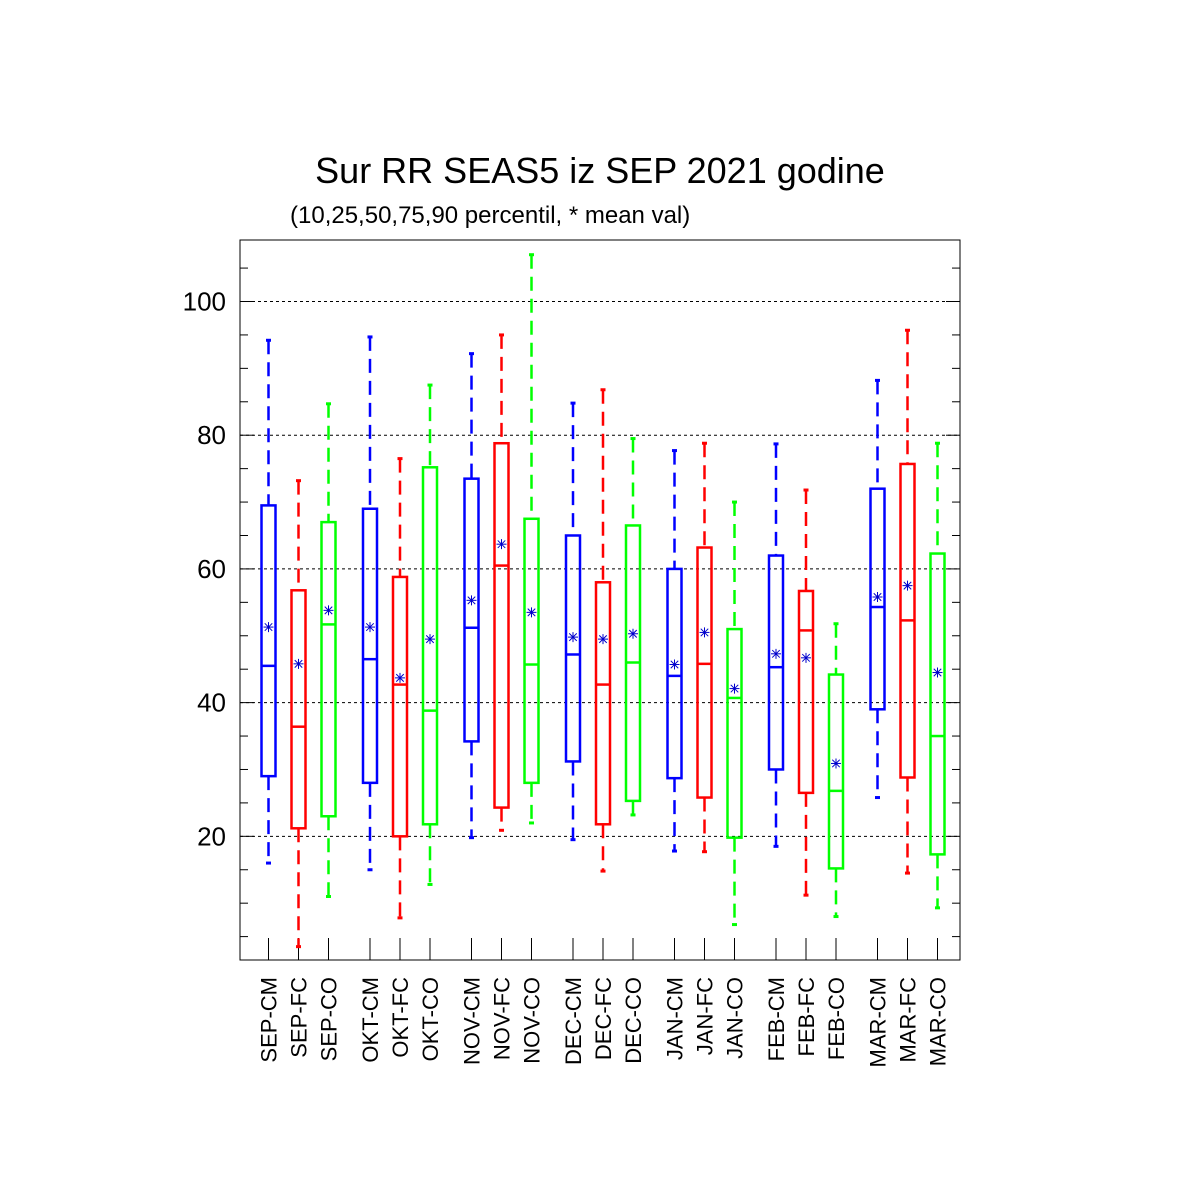  What do you see at coordinates (211, 435) in the screenshot?
I see `y-tick-label: 80` at bounding box center [211, 435].